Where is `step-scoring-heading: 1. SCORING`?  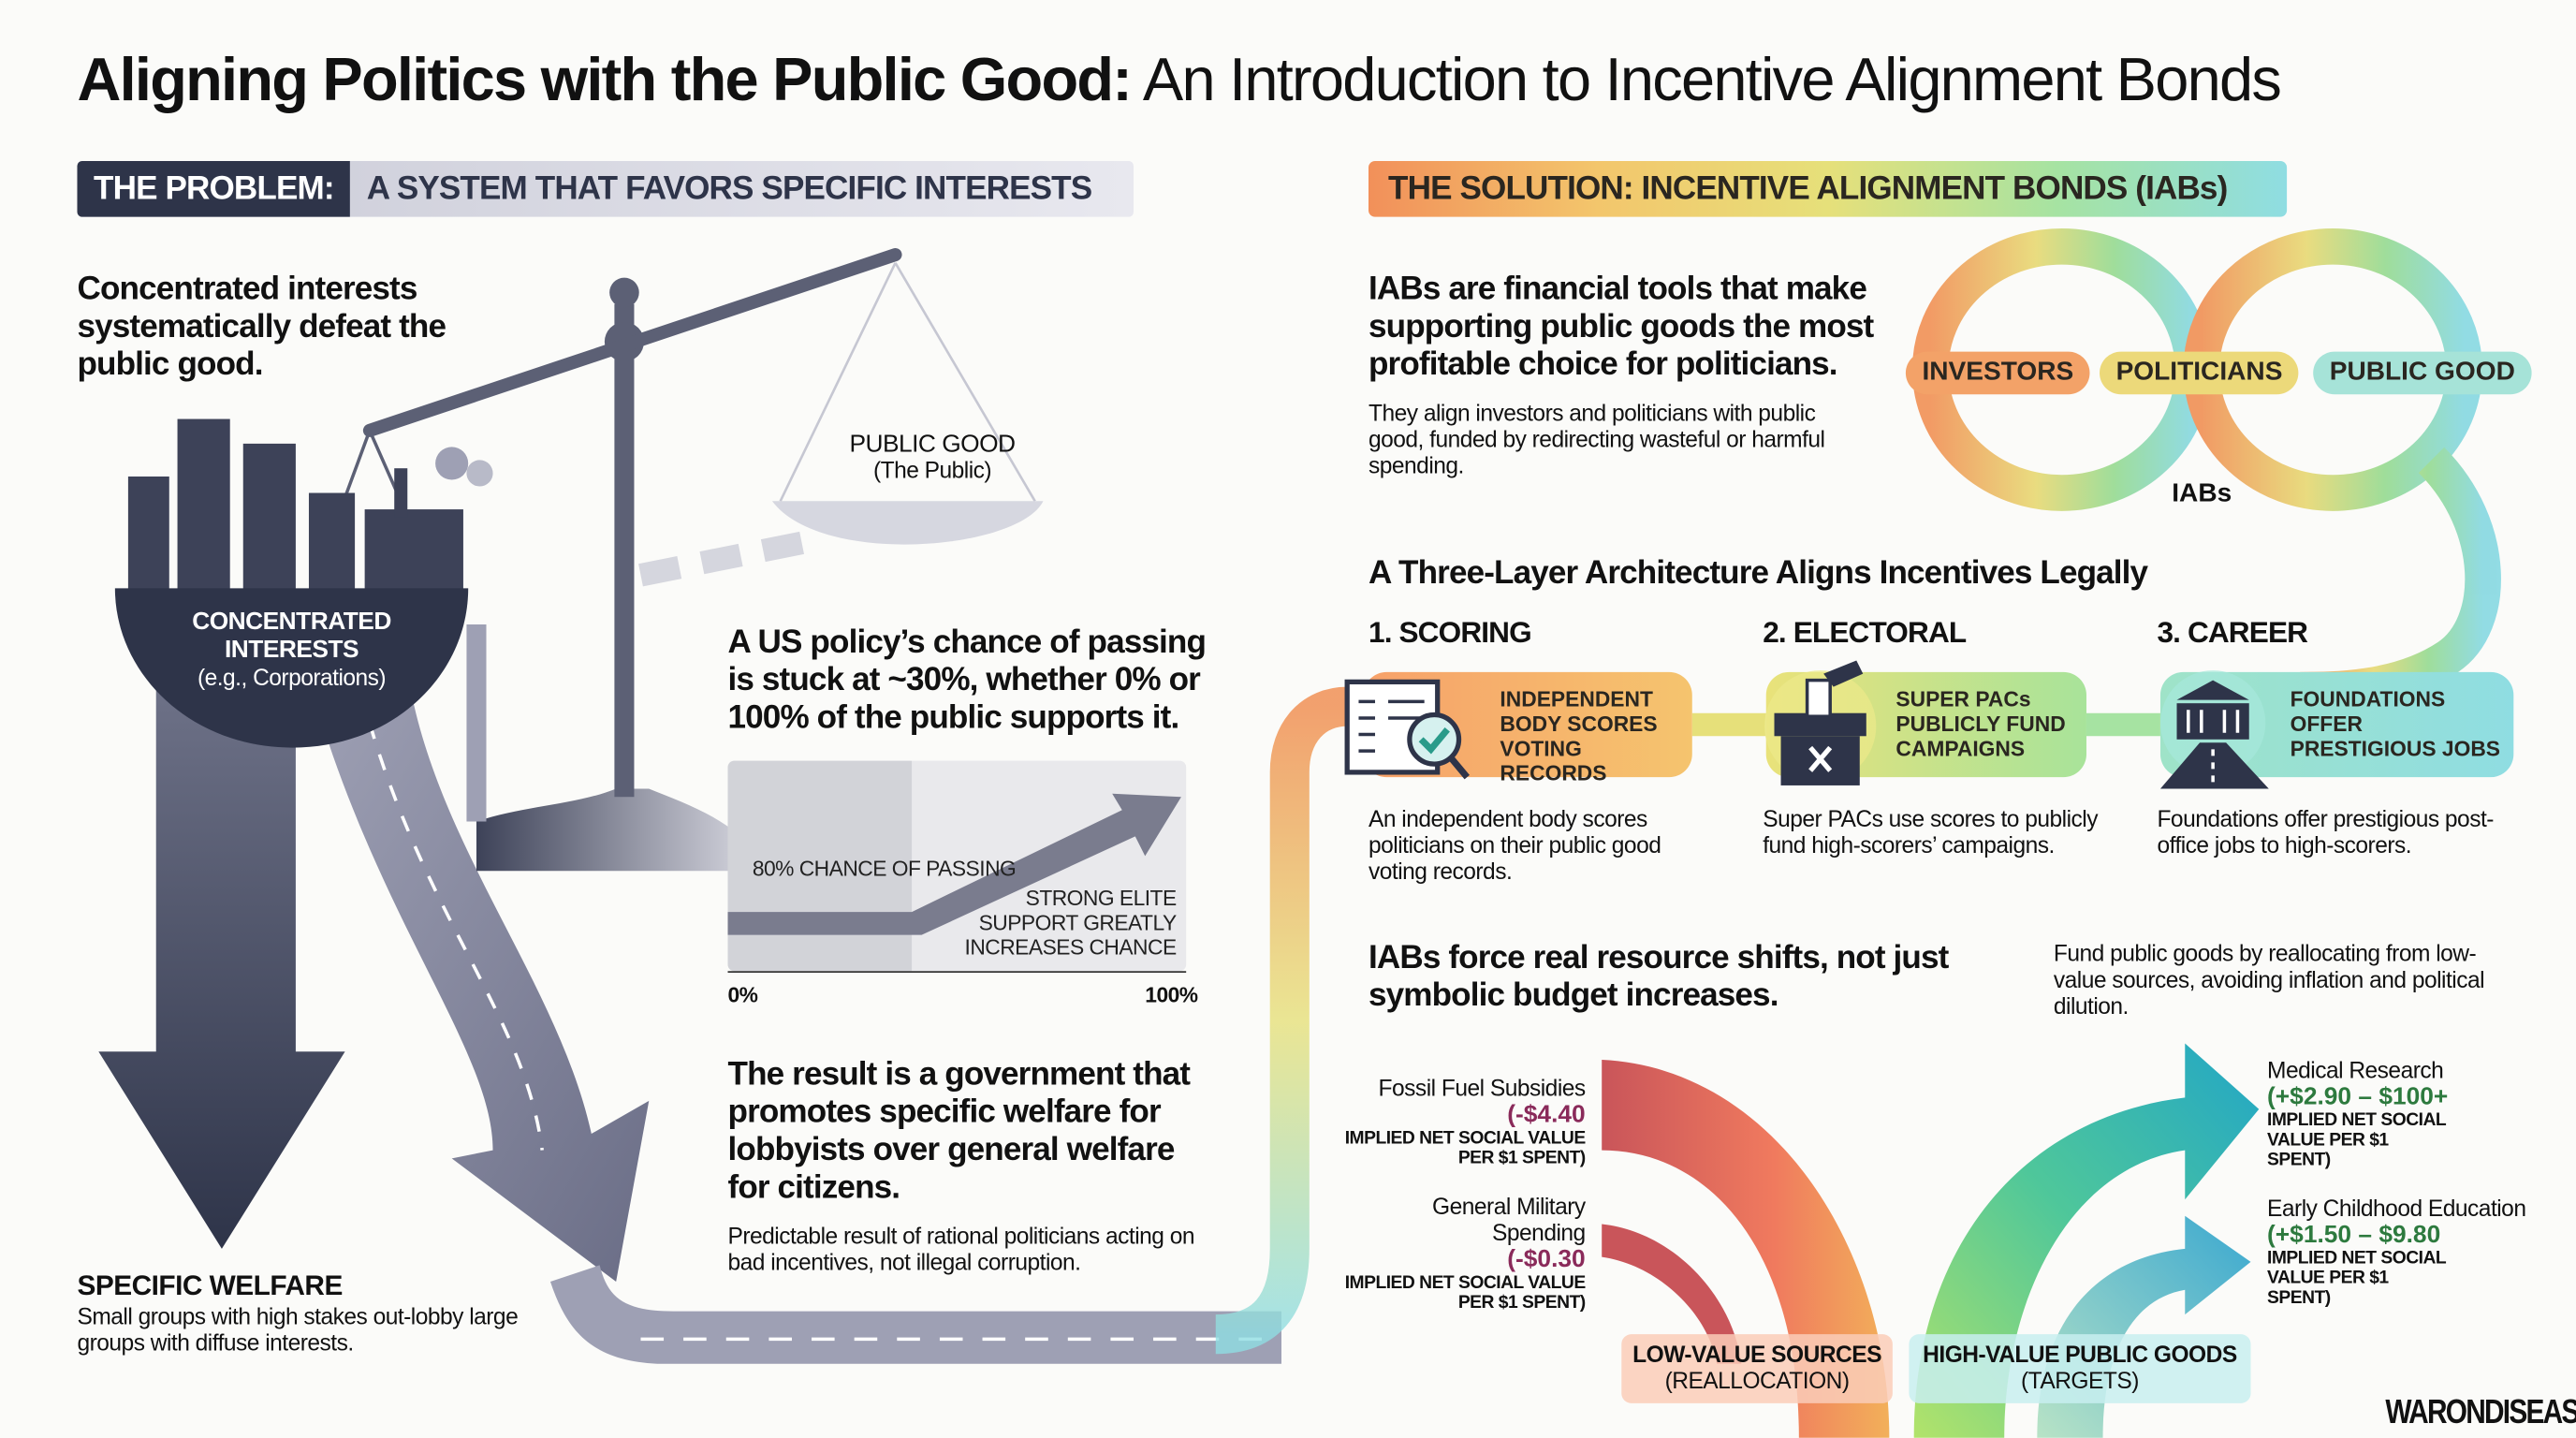 step-scoring-heading: 1. SCORING is located at coordinates (1450, 633).